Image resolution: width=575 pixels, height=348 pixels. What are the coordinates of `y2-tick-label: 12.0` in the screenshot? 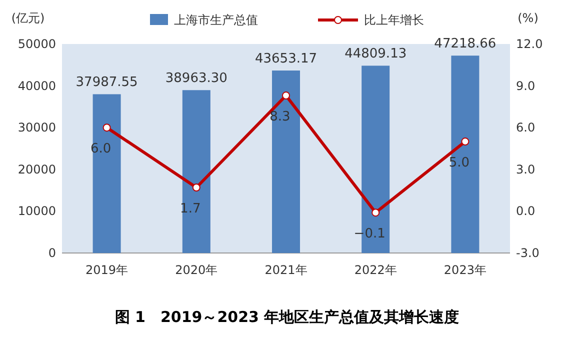 It's located at (529, 44).